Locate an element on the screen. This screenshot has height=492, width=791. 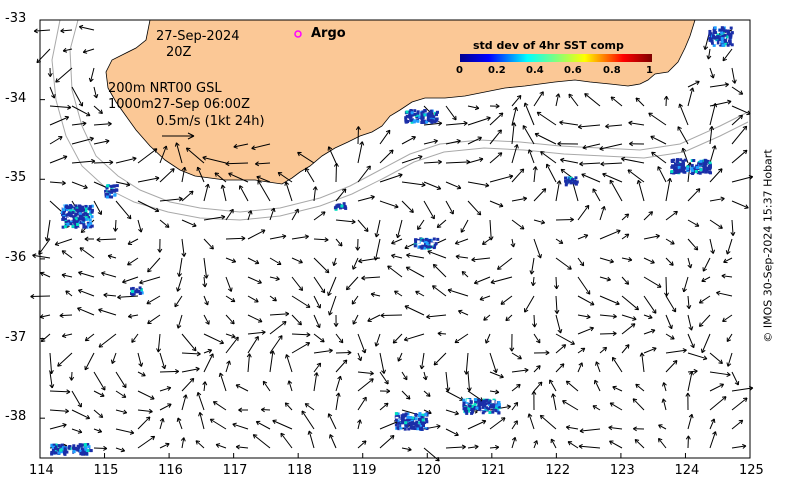
colorbar-tick-label: 0.8 is located at coordinates (612, 70).